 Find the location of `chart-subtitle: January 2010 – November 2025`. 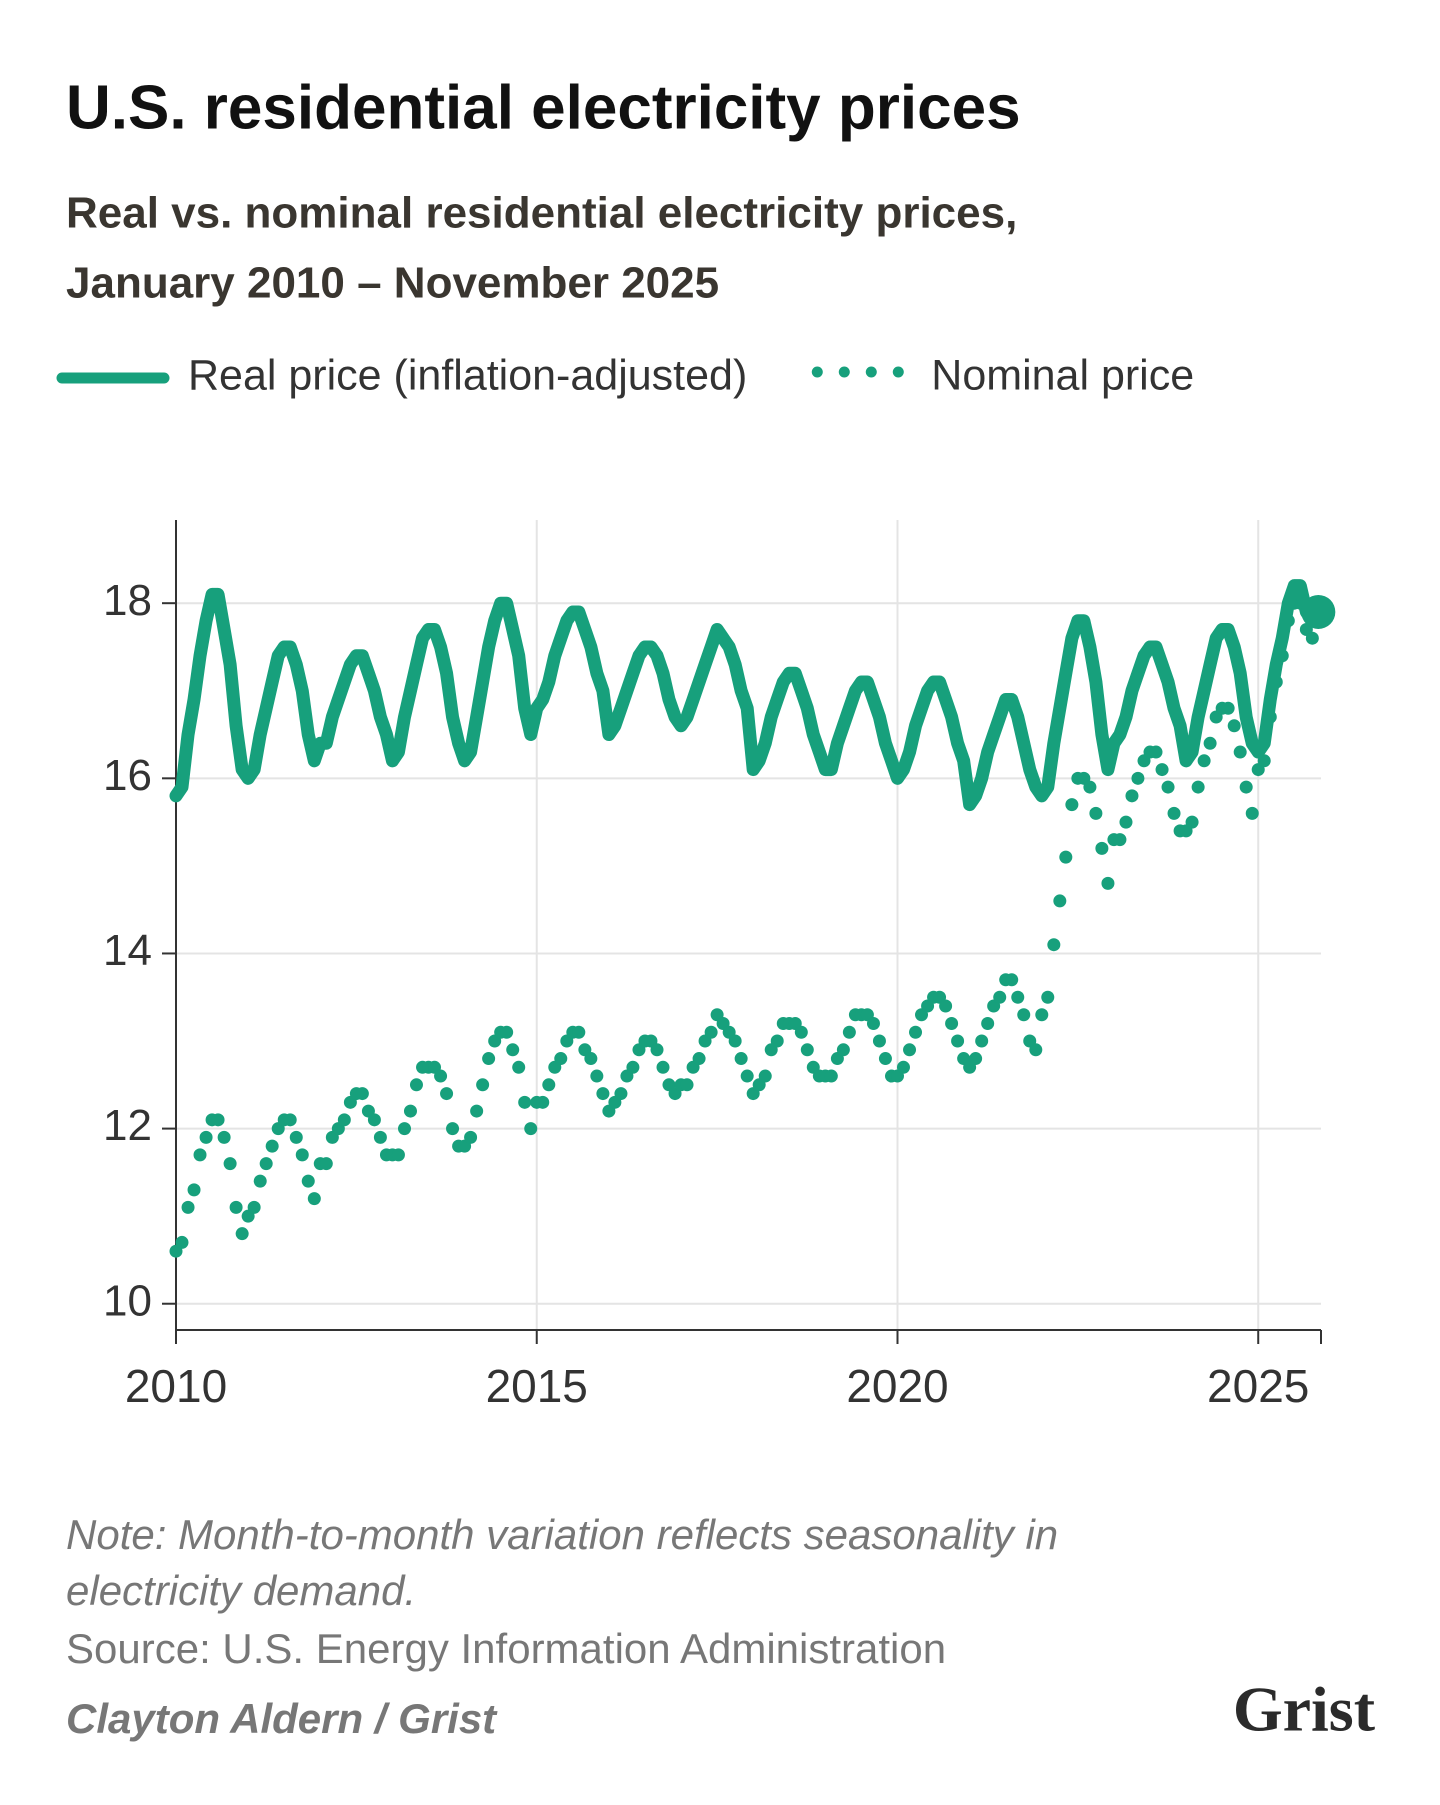

chart-subtitle: January 2010 – November 2025 is located at coordinates (392, 283).